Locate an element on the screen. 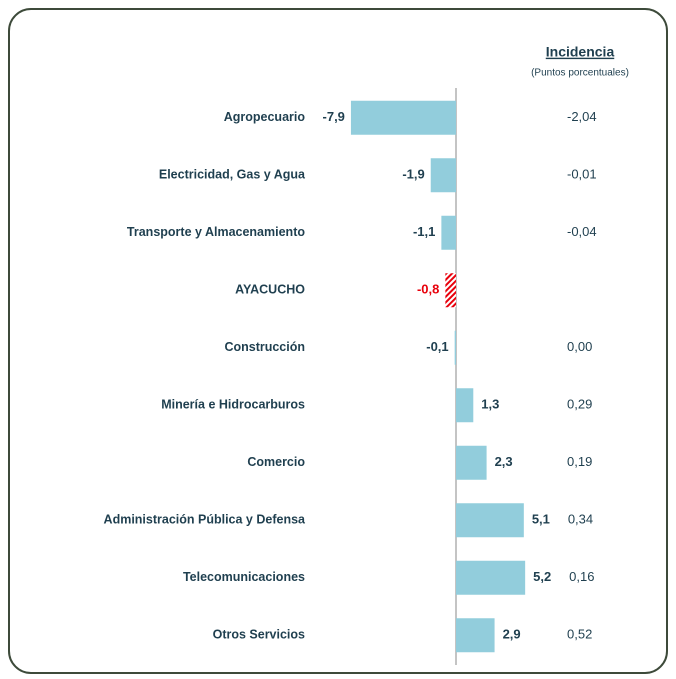  data-label: 5,1 is located at coordinates (541, 519).